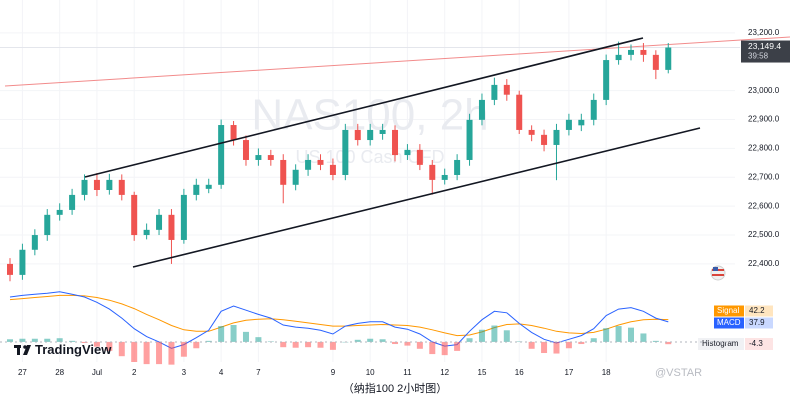 The height and width of the screenshot is (404, 790). I want to click on x-tick-label: 27, so click(22, 372).